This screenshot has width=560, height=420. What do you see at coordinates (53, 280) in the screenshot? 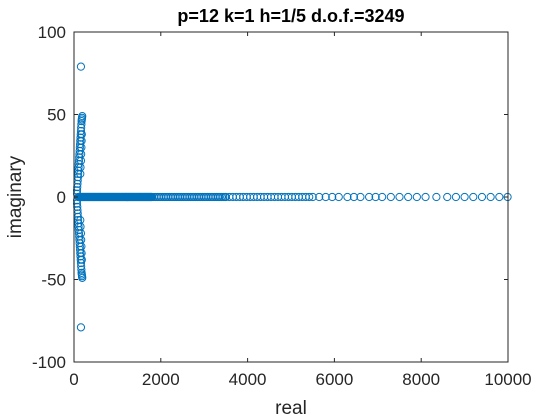
I see `y-tick-label: -50` at bounding box center [53, 280].